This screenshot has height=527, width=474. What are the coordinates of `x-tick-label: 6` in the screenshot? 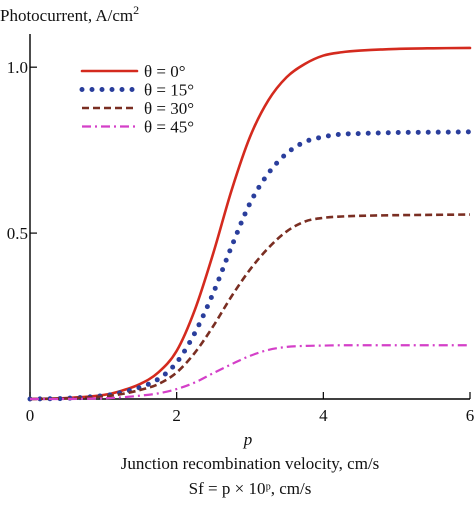 It's located at (470, 415).